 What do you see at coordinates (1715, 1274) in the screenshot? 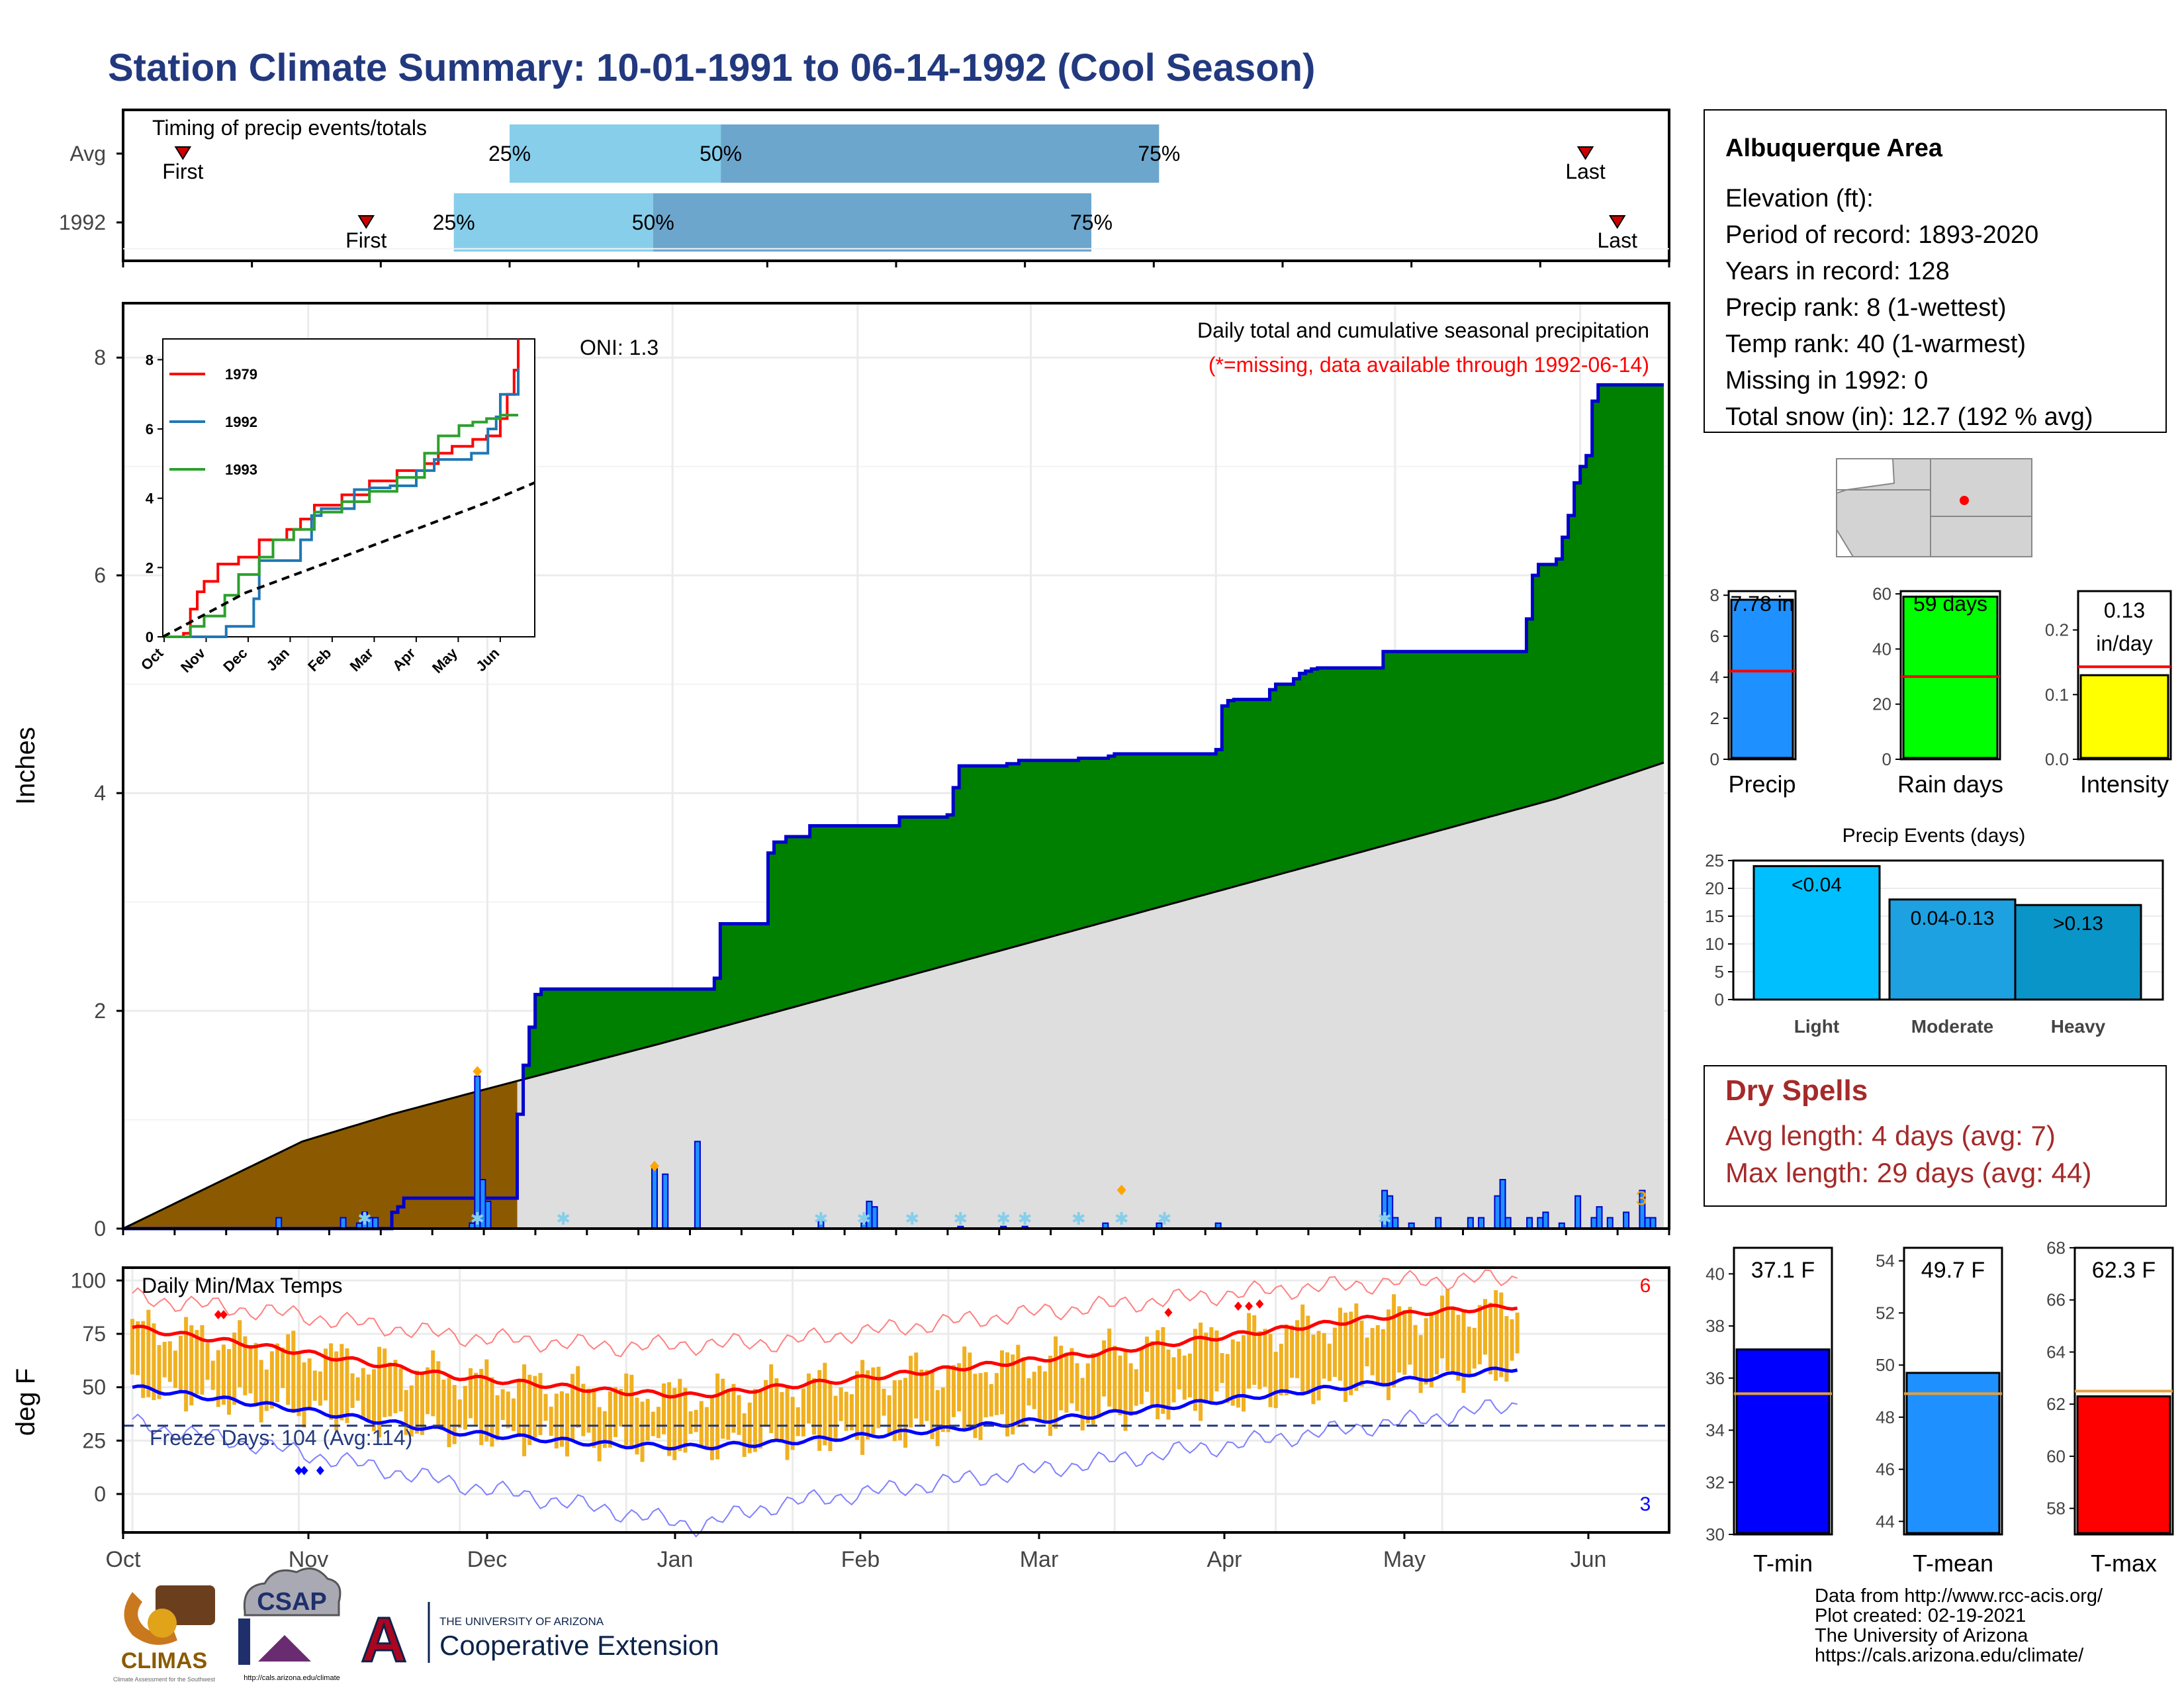
I see `tmin-y-tick-label: 40` at bounding box center [1715, 1274].